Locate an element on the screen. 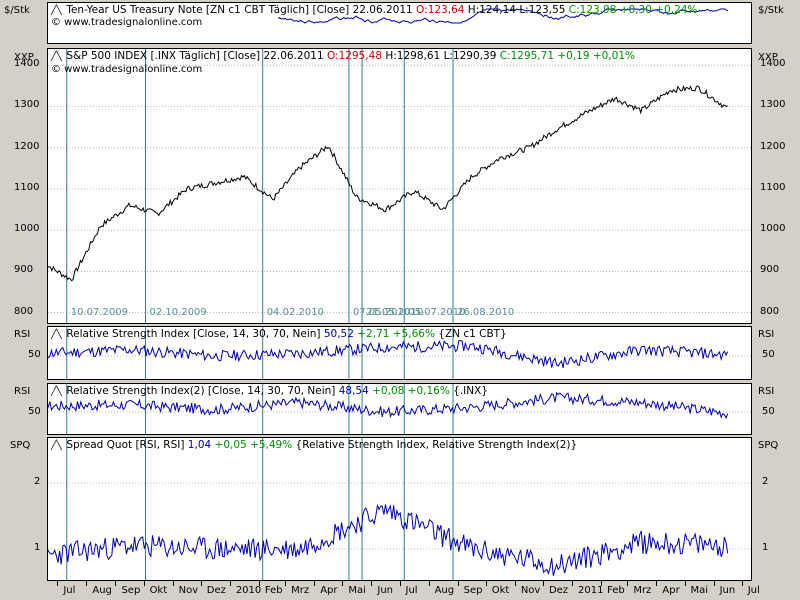  sp500-date: 22.06.2011 is located at coordinates (293, 56).